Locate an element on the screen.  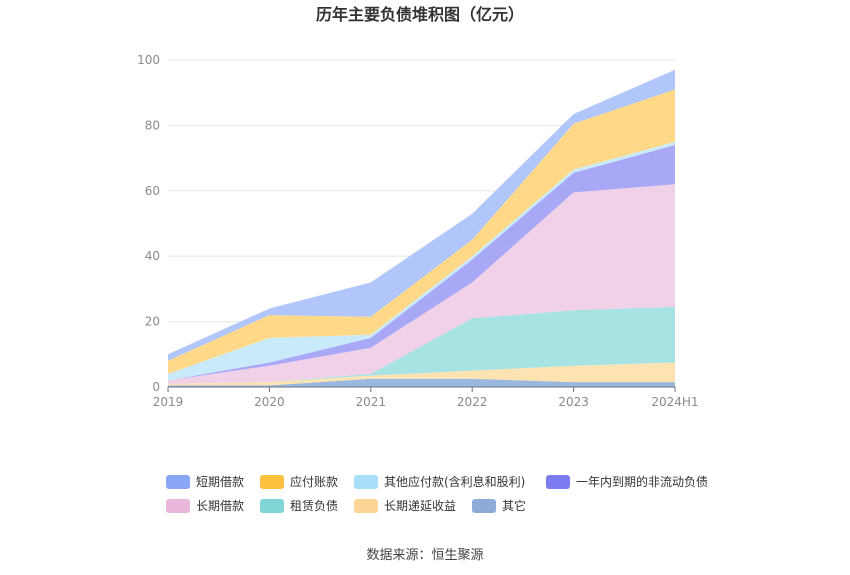
legend-item-5: 租赁负债 is located at coordinates (299, 506).